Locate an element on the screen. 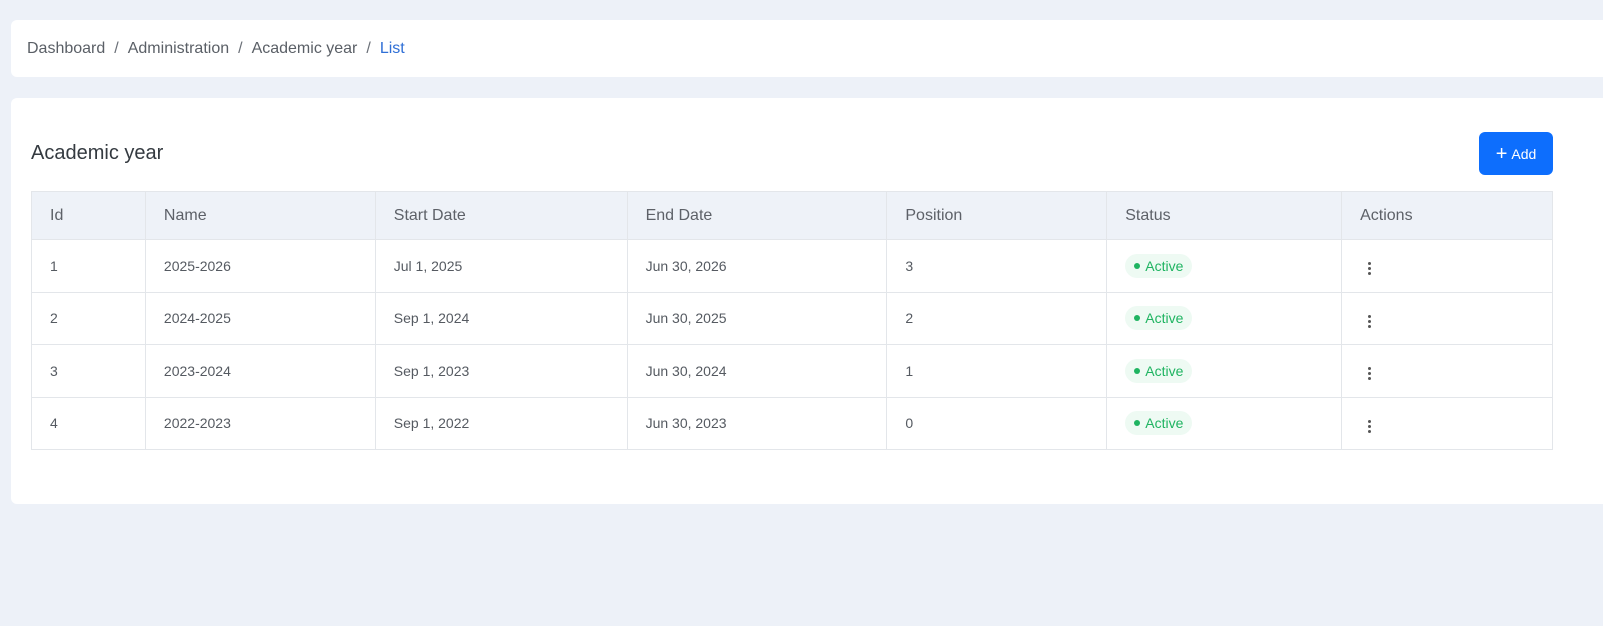 The height and width of the screenshot is (626, 1603). table-row: 2 2024-2025 Sep 1, 2024 Jun 30, 2025 2 Active is located at coordinates (792, 318).